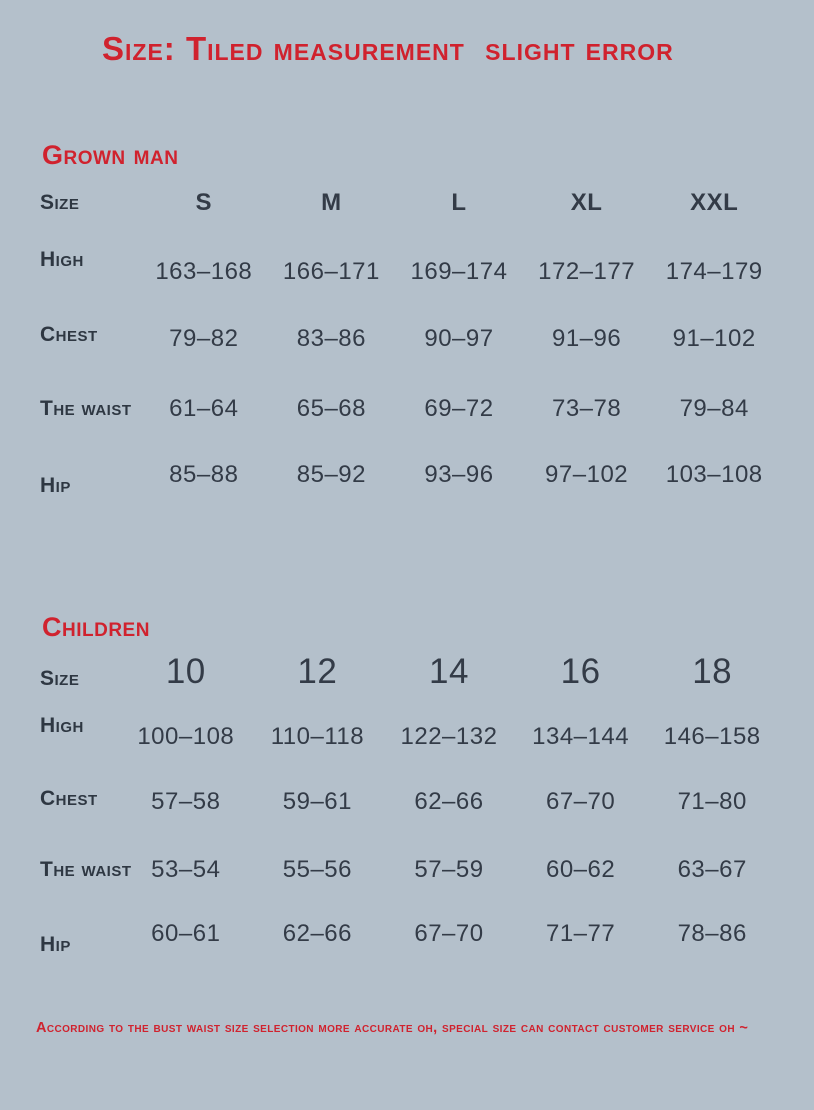 This screenshot has height=1110, width=814. I want to click on table-cell: 146–158, so click(712, 736).